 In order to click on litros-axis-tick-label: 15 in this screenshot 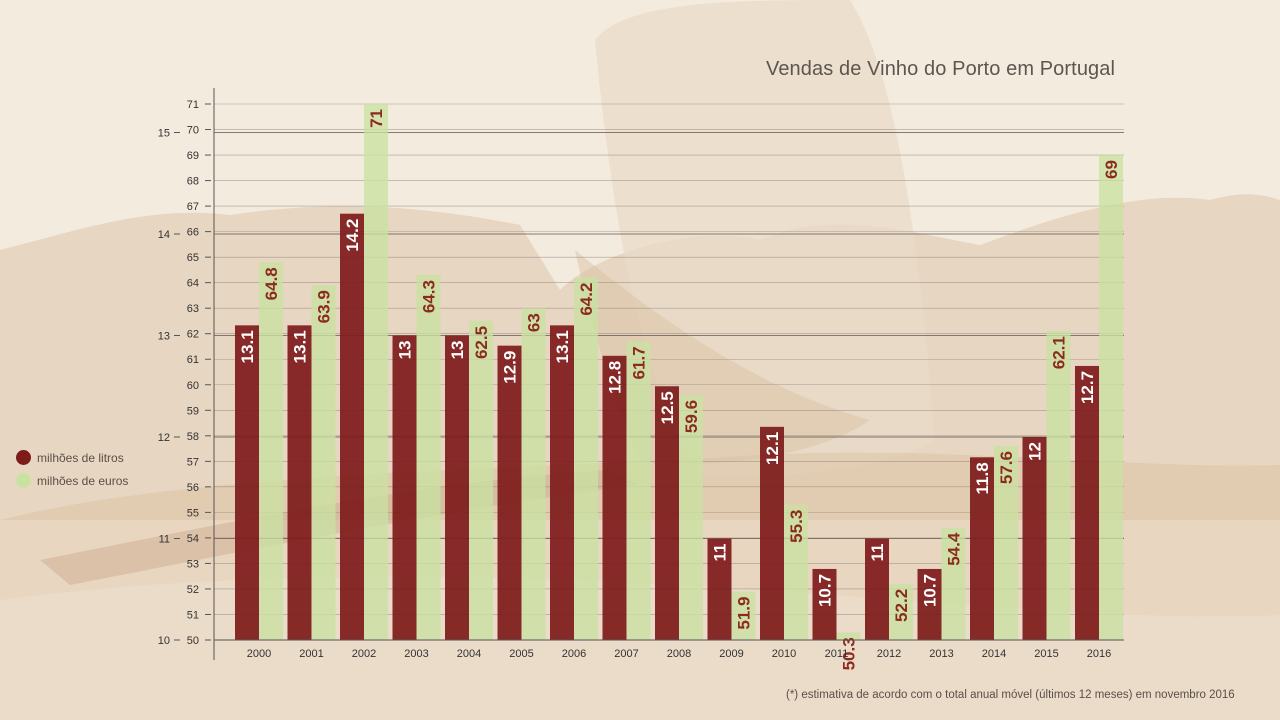, I will do `click(164, 134)`.